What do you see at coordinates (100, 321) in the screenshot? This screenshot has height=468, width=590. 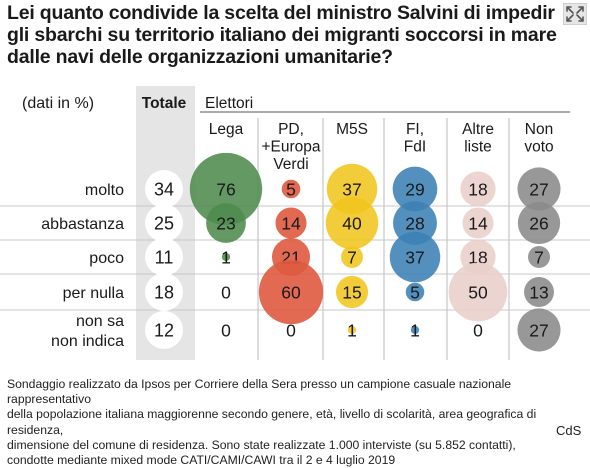 I see `row-label: non sa` at bounding box center [100, 321].